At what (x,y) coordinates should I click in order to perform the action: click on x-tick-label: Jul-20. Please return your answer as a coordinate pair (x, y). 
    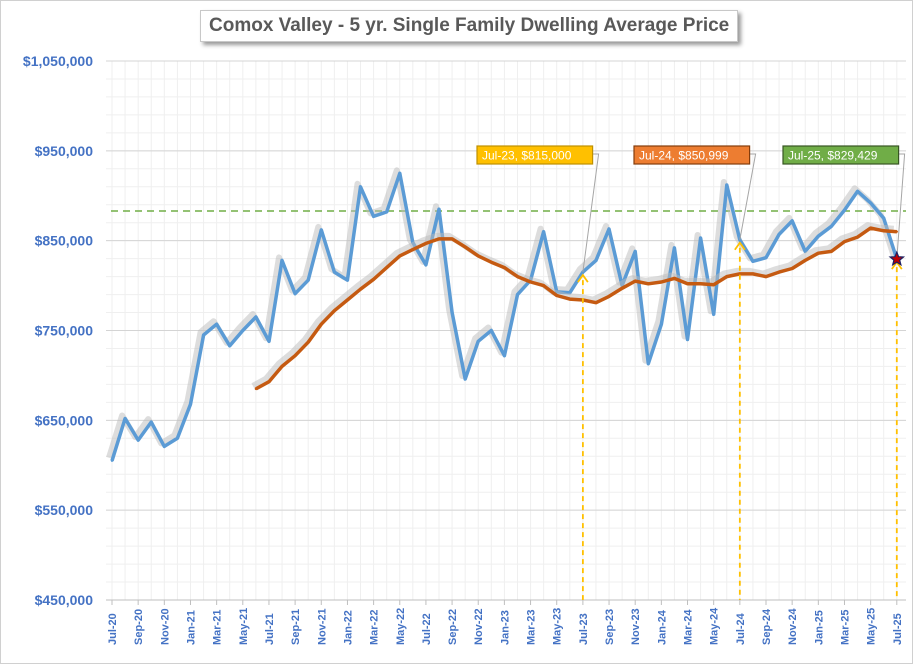
    Looking at the image, I should click on (113, 629).